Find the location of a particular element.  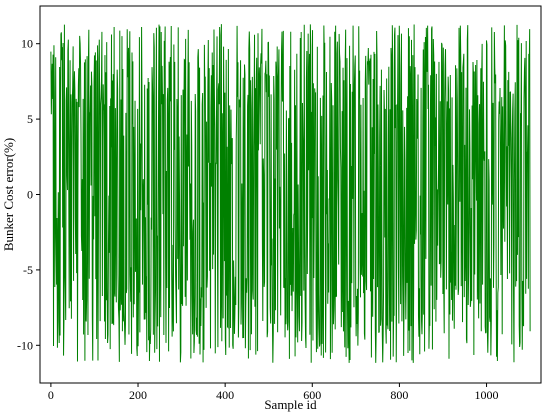

x-tick-label: 200 is located at coordinates (138, 395).